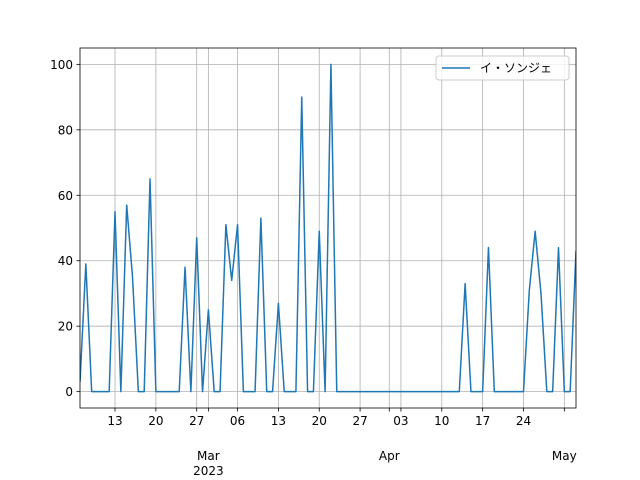  I want to click on x-tick-label: 10, so click(441, 421).